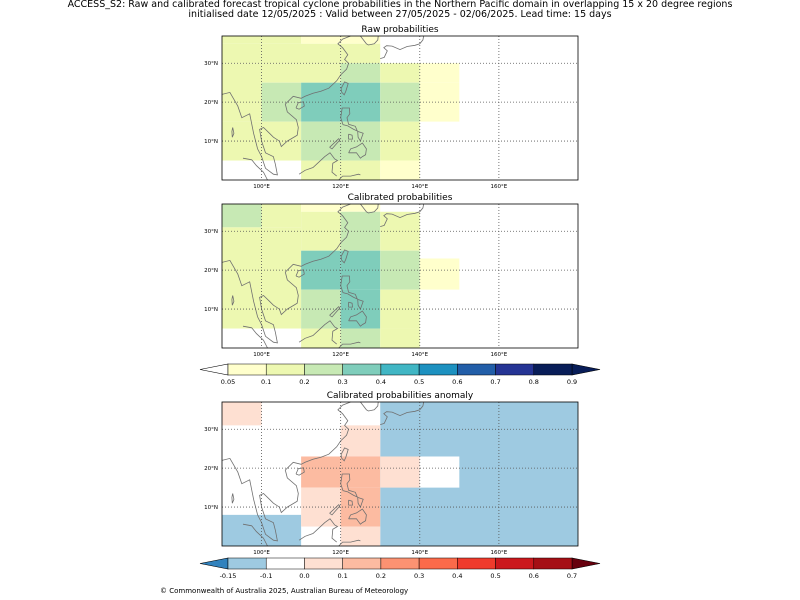  I want to click on panel-title: Raw probabilities, so click(400, 30).